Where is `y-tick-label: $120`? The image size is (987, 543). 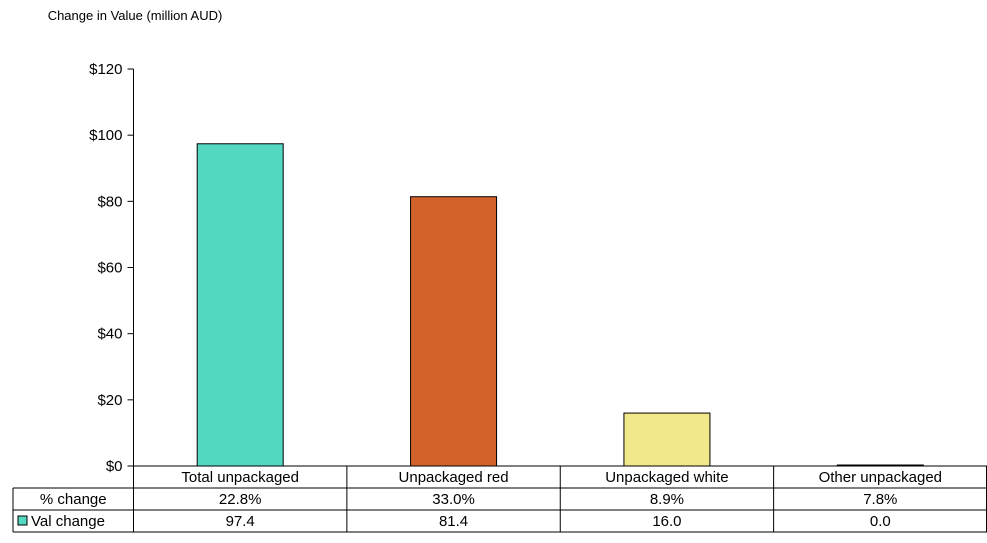 y-tick-label: $120 is located at coordinates (105, 69).